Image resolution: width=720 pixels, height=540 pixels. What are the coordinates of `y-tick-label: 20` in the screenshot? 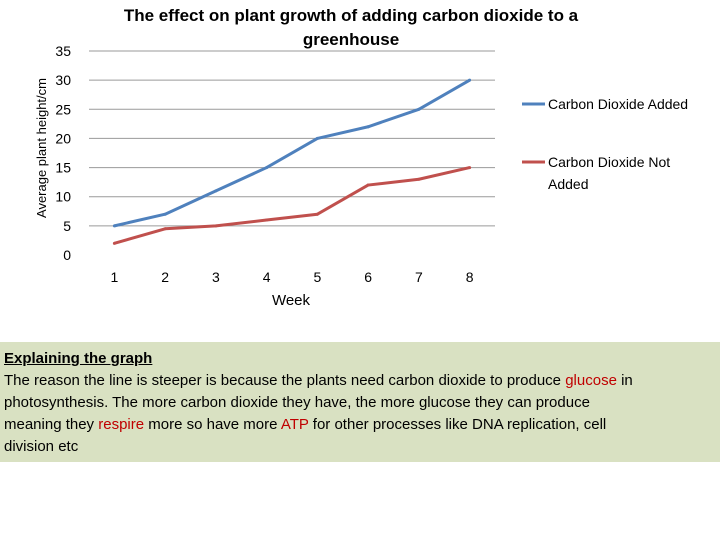 It's located at (63, 138).